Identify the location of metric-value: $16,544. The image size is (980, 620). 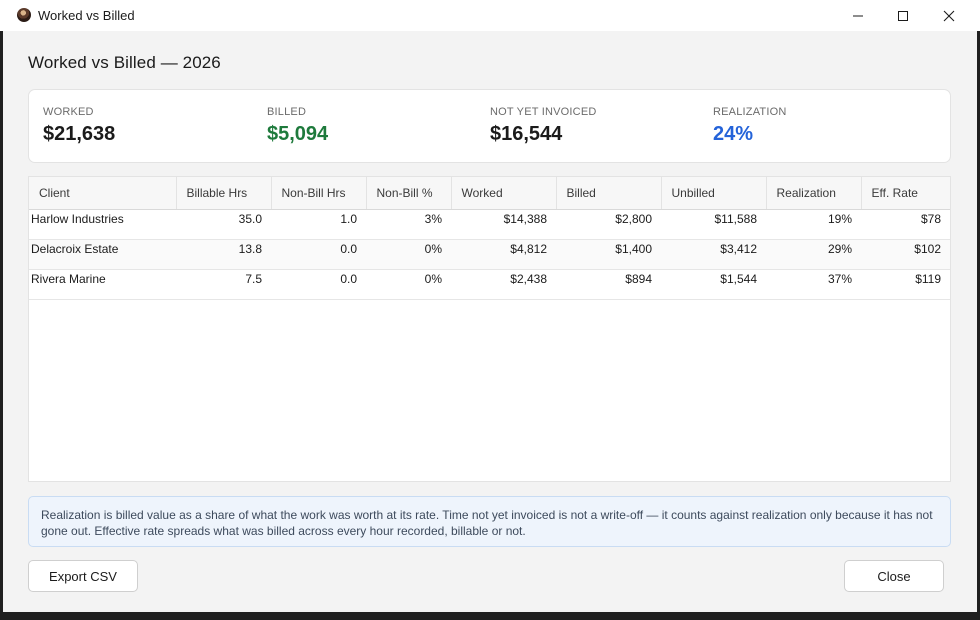
(526, 134).